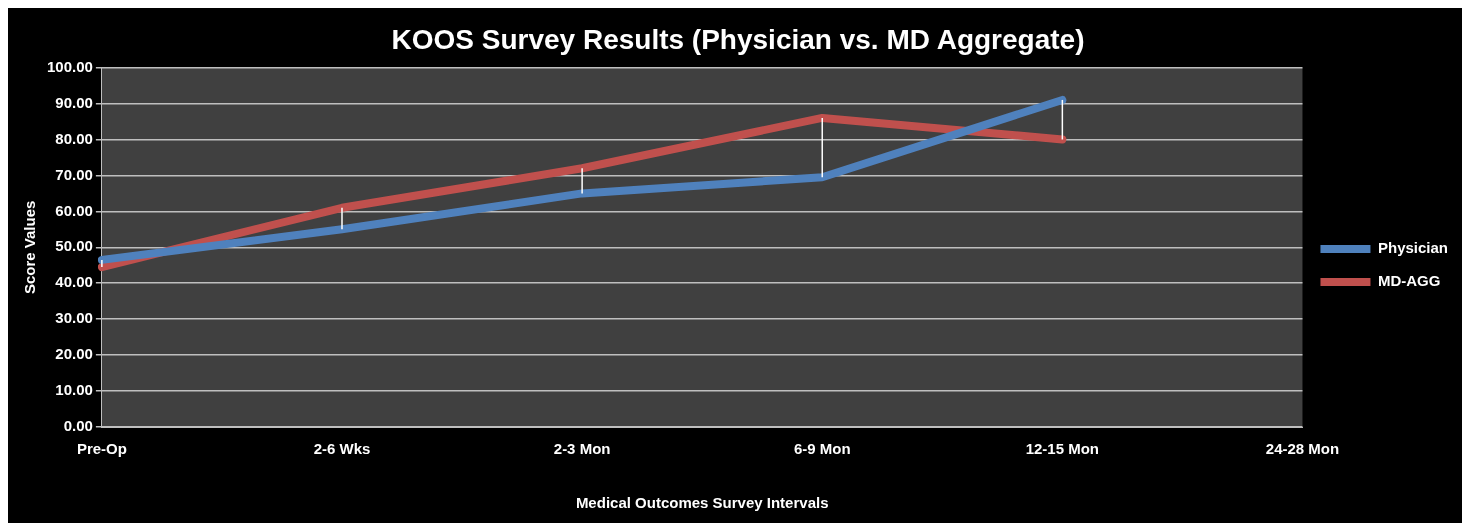 This screenshot has height=531, width=1470. Describe the element at coordinates (74, 102) in the screenshot. I see `y-tick-label: 90.00` at that location.